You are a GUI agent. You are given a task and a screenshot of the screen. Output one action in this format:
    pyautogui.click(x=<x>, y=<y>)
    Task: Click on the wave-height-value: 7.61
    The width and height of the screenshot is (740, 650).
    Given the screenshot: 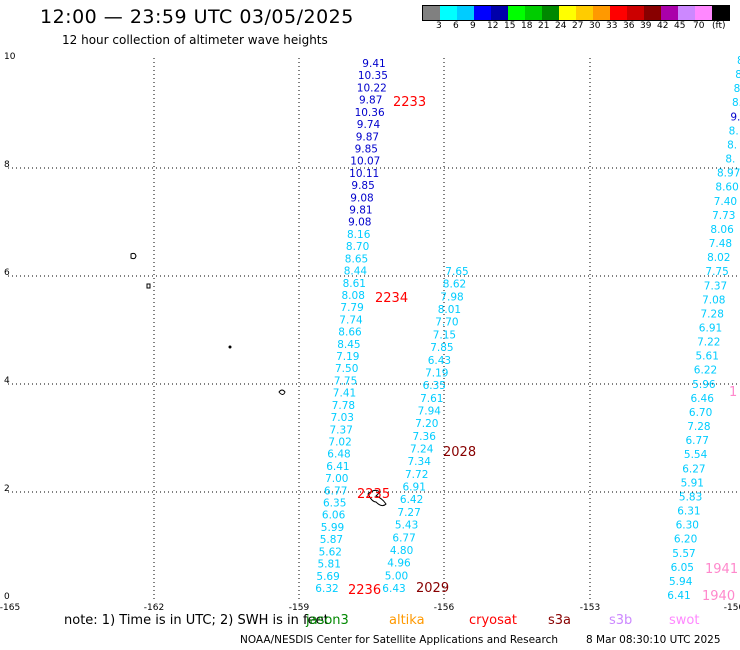 What is the action you would take?
    pyautogui.click(x=431, y=399)
    